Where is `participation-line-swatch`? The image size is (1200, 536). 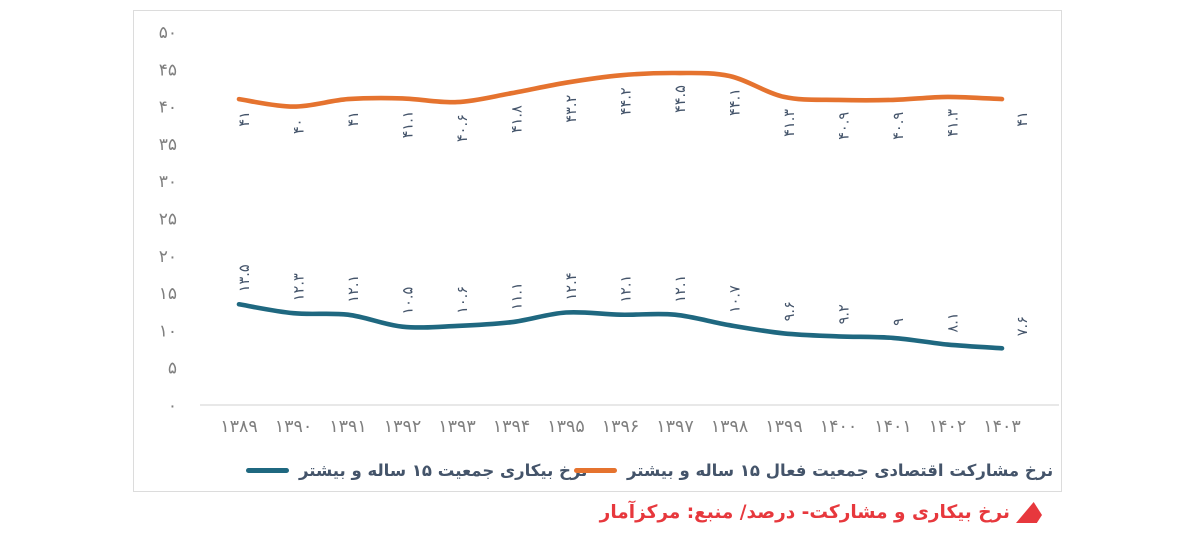
participation-line-swatch is located at coordinates (595, 470).